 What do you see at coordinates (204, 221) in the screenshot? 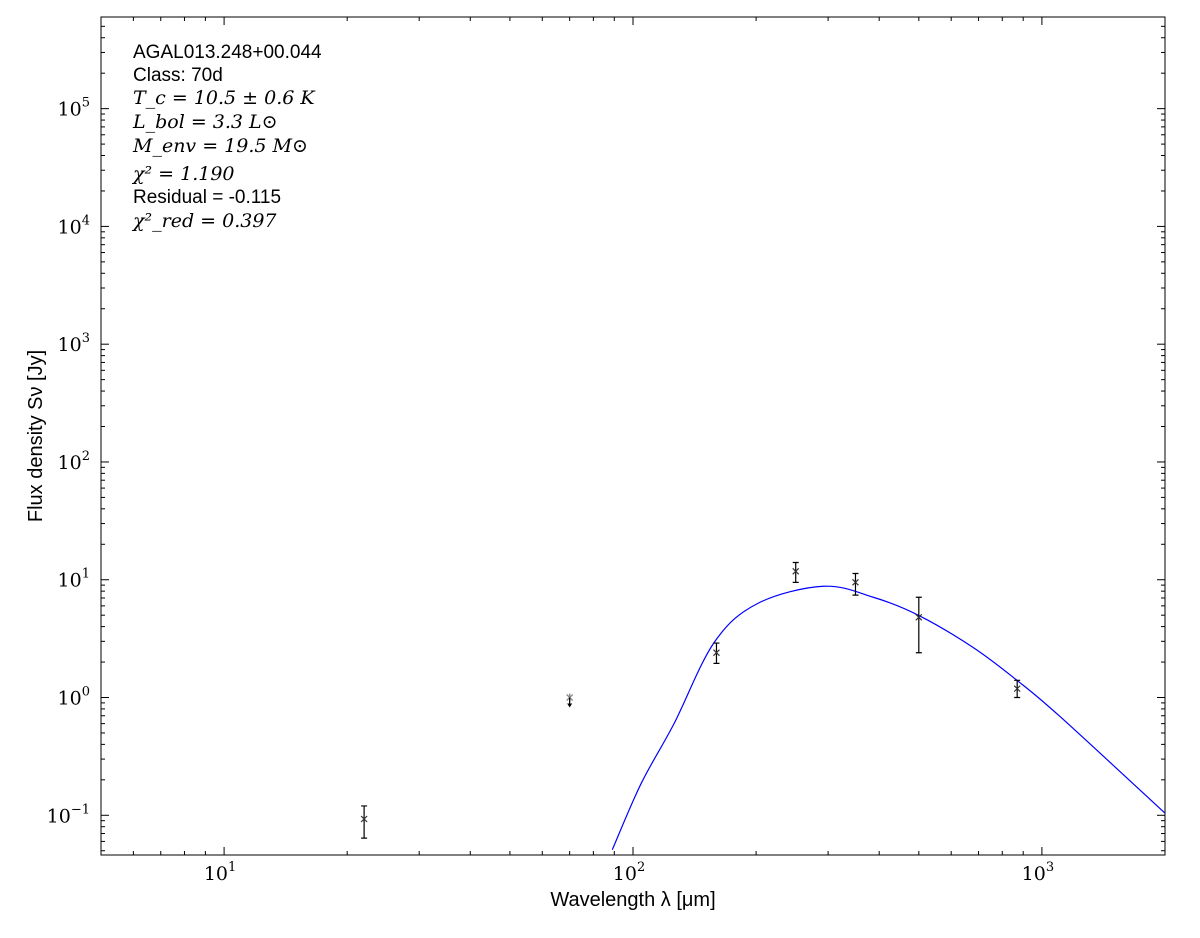
I see `chi2-red-label: χ²_red = 0.397` at bounding box center [204, 221].